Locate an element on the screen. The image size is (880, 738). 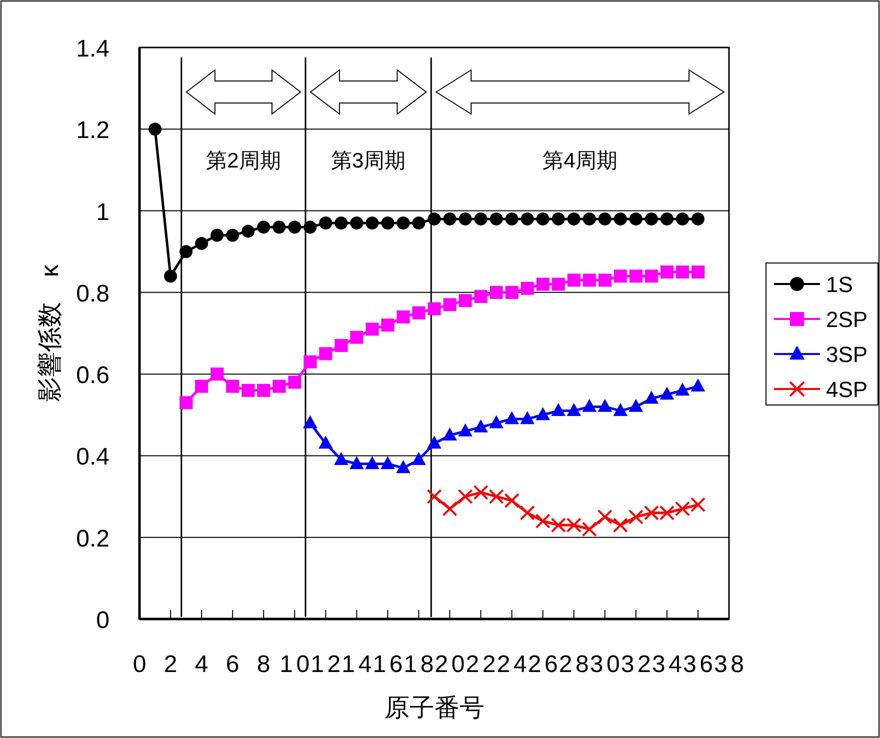
x-tick-label: 32 is located at coordinates (635, 664).